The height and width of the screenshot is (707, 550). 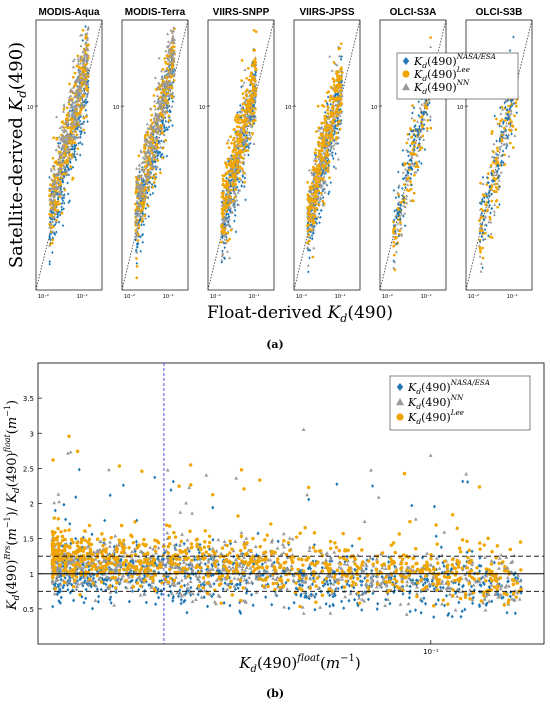 I want to click on subplot-title: VIIRS-SNPP, so click(x=241, y=12).